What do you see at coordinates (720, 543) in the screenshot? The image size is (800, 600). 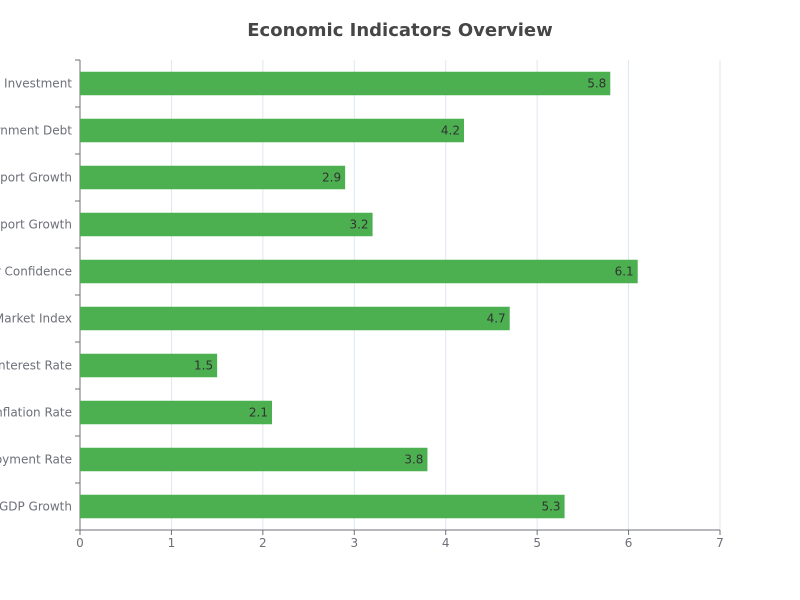 I see `x-tick-label: 7` at bounding box center [720, 543].